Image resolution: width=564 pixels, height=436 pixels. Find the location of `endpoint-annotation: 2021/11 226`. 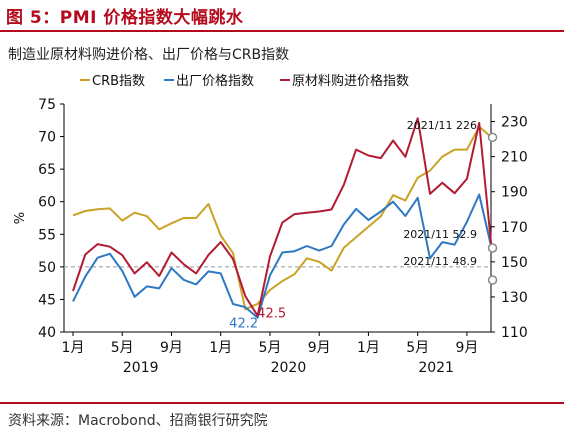

endpoint-annotation: 2021/11 226 is located at coordinates (442, 125).